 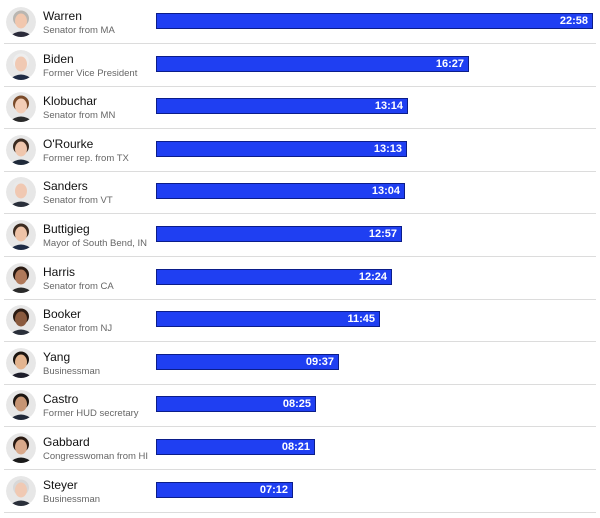 What do you see at coordinates (300, 492) in the screenshot?
I see `chart-row: Steyer Businessman 07:12` at bounding box center [300, 492].